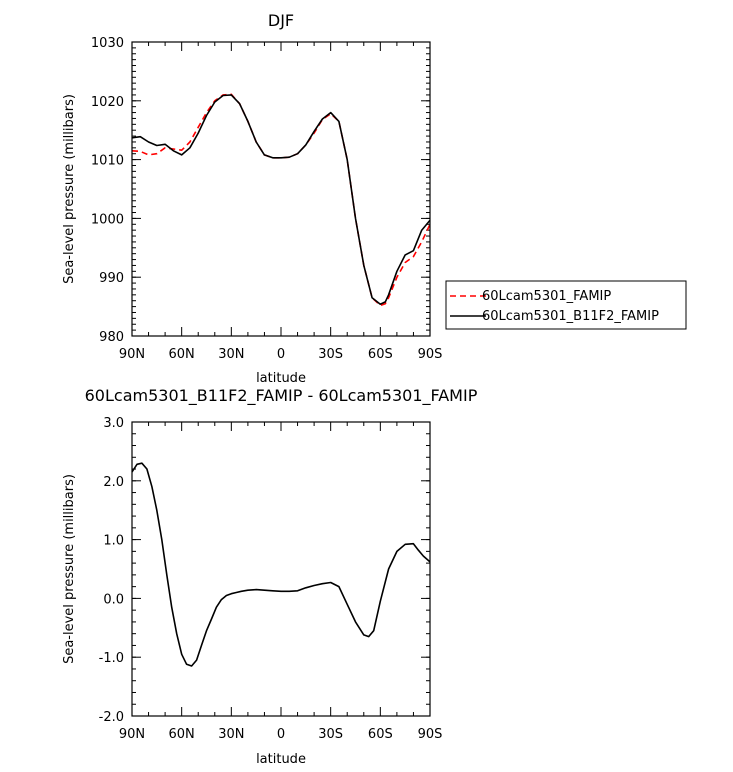 The width and height of the screenshot is (733, 772). I want to click on y-tick-label: 1020, so click(107, 102).